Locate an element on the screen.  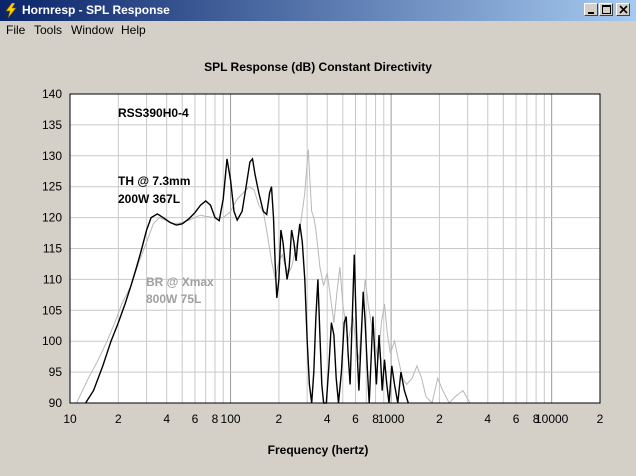
x-axis-label: Frequency (hertz) is located at coordinates (318, 450).